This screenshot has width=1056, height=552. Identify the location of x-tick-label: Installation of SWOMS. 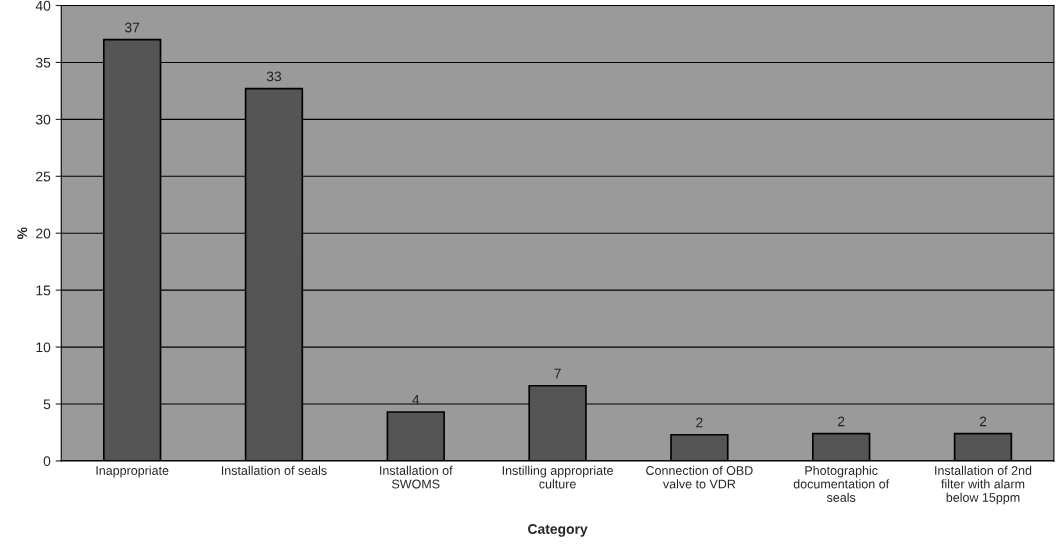
(416, 477).